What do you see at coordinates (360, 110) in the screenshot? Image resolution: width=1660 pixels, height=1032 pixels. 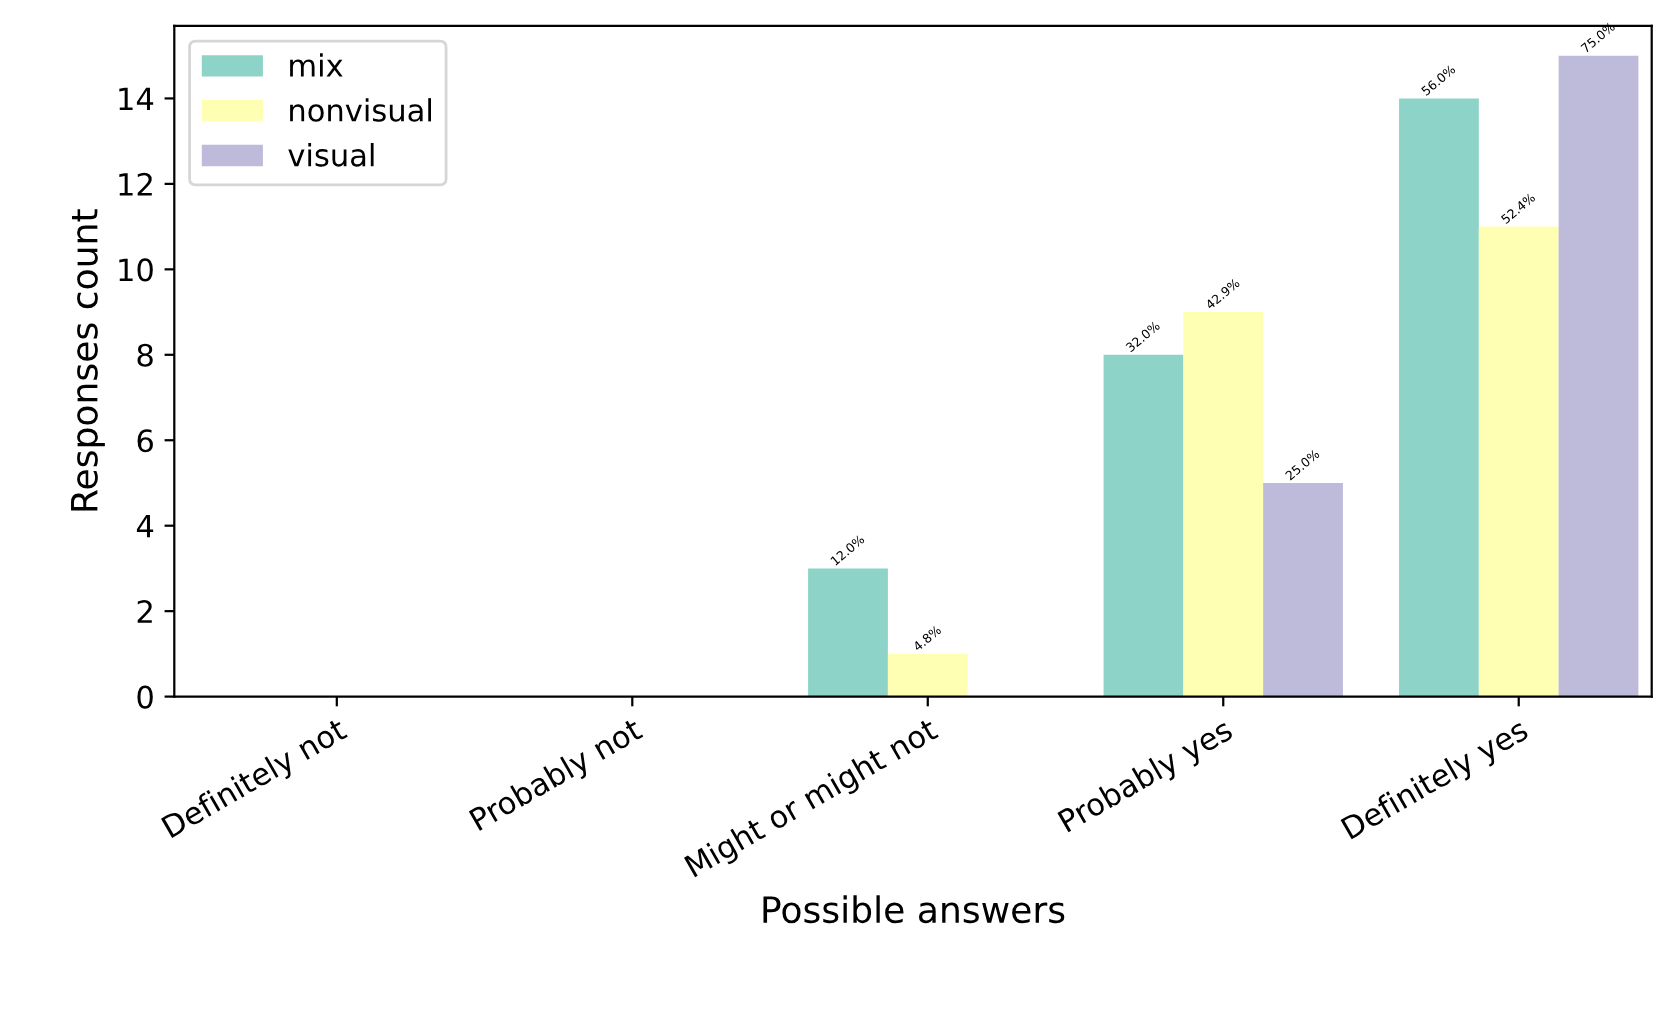 I see `legend-label: nonvisual` at bounding box center [360, 110].